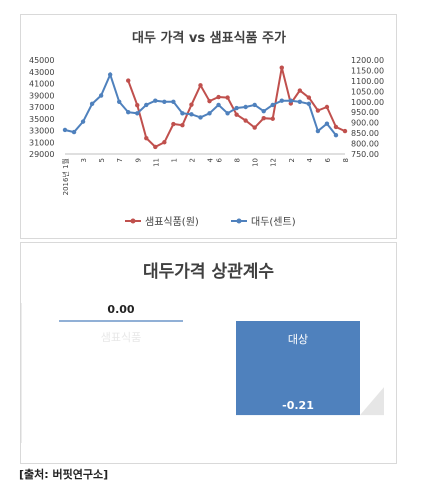 The height and width of the screenshot is (497, 421). Describe the element at coordinates (172, 222) in the screenshot. I see `legend-label: 샘표식품(원)` at that location.